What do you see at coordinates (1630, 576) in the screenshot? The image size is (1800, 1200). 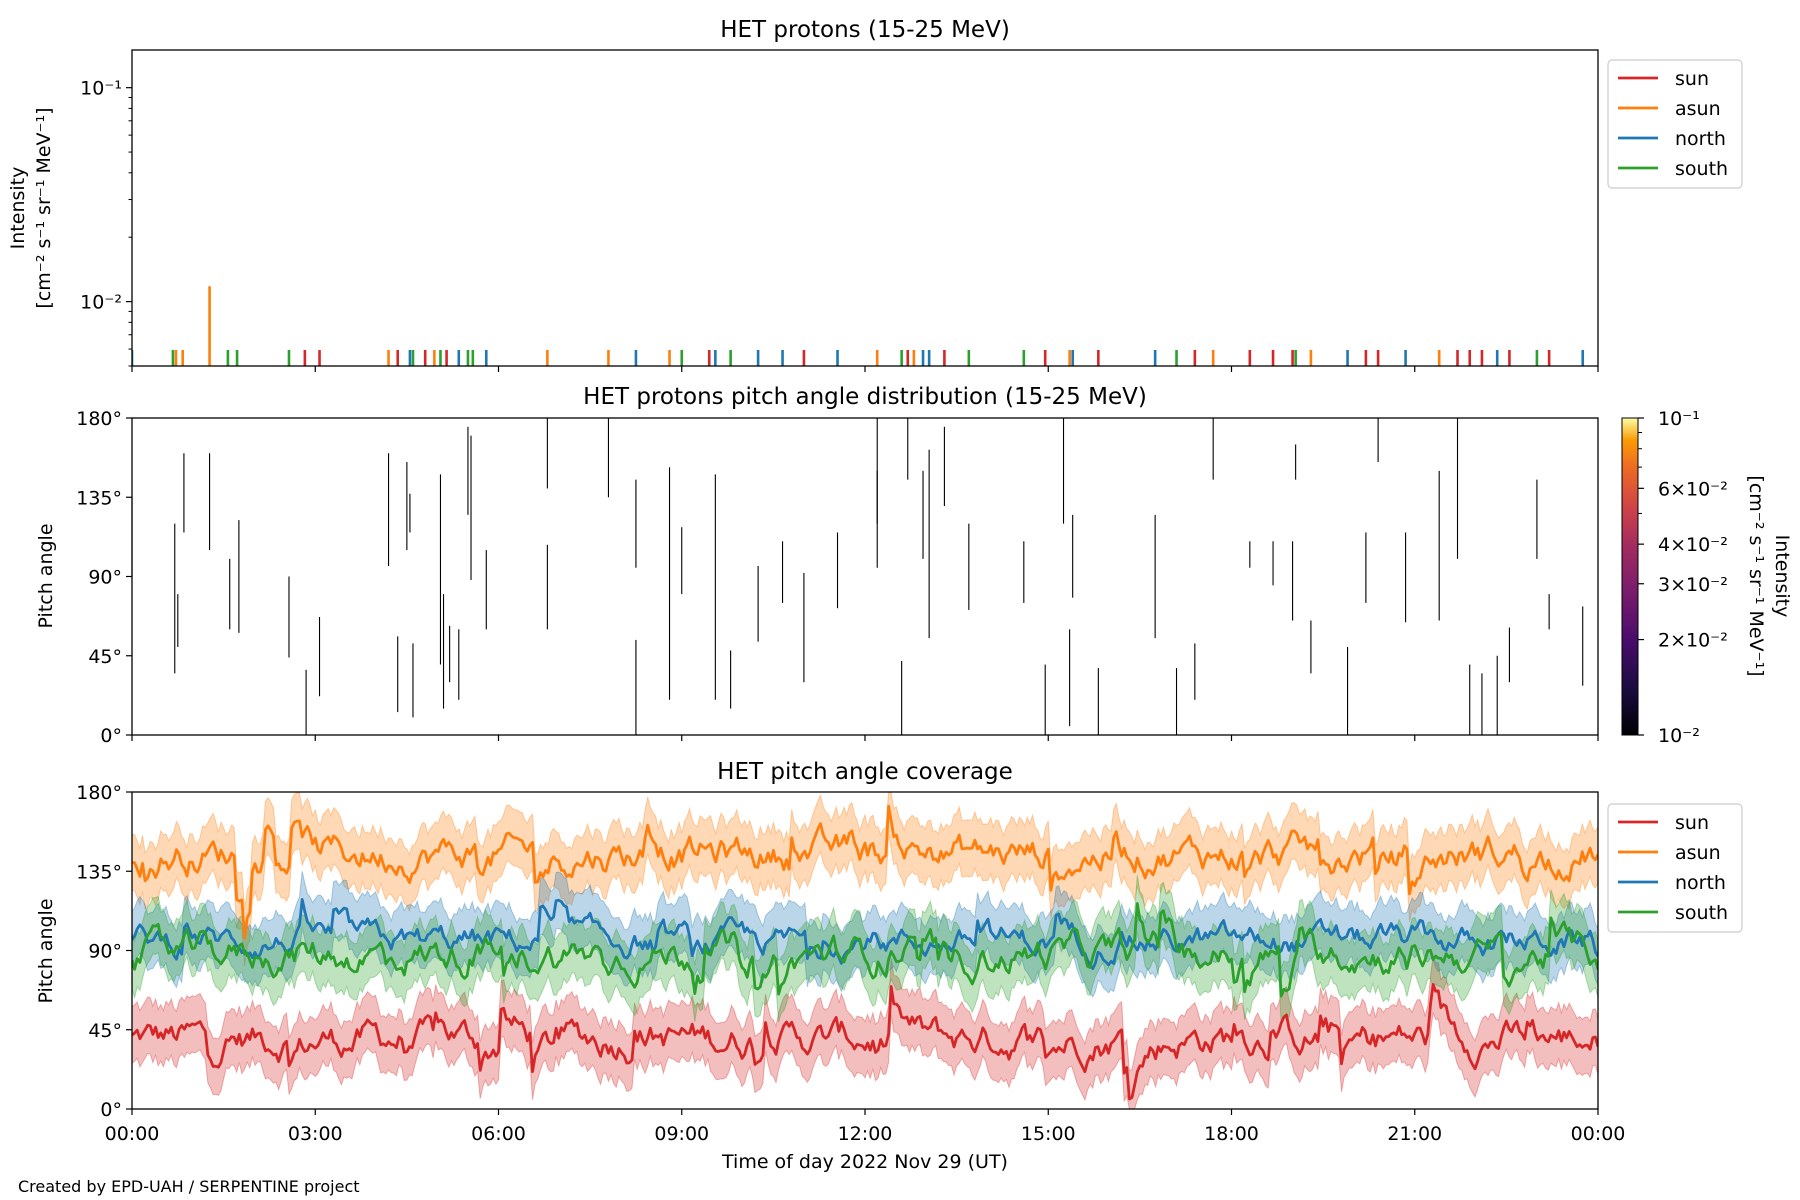 I see `colorbar-gradient` at bounding box center [1630, 576].